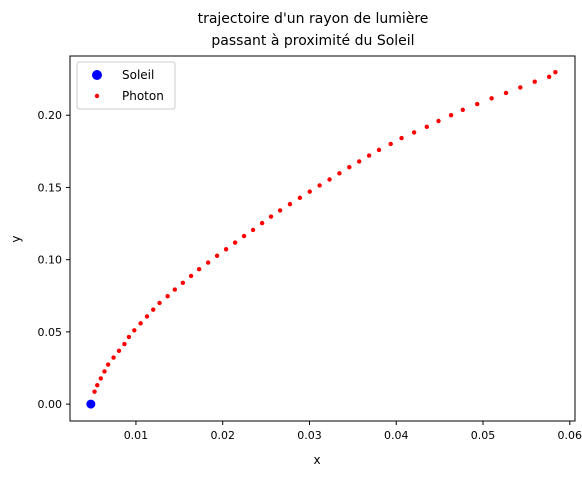 This screenshot has width=582, height=481. What do you see at coordinates (126, 85) in the screenshot?
I see `legend: Soleil Photon` at bounding box center [126, 85].